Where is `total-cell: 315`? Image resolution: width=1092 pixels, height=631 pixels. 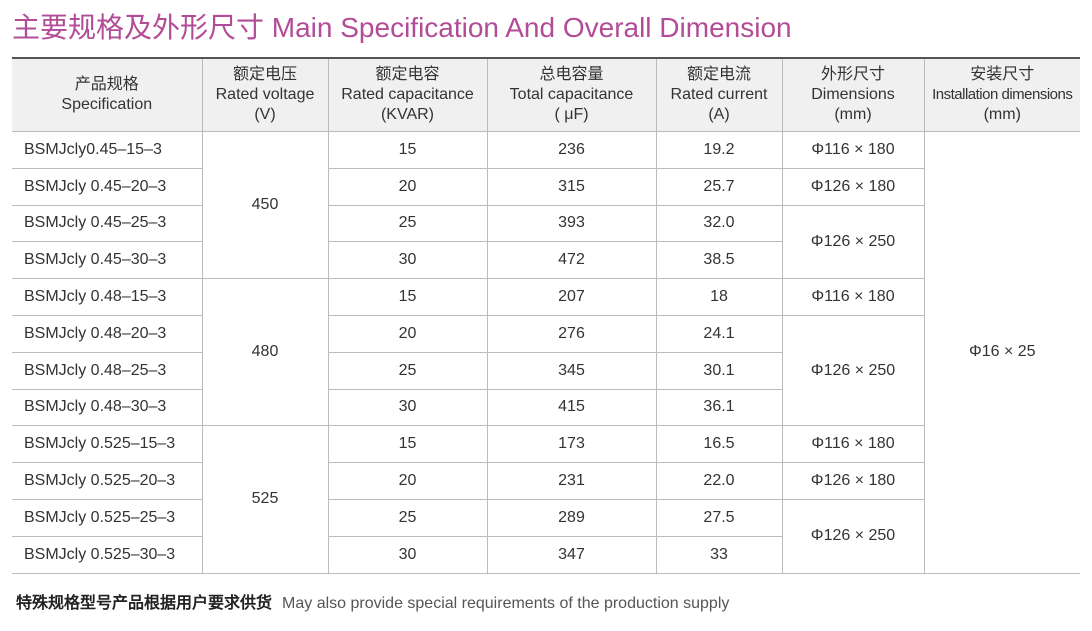
total-cell: 315 is located at coordinates (571, 186).